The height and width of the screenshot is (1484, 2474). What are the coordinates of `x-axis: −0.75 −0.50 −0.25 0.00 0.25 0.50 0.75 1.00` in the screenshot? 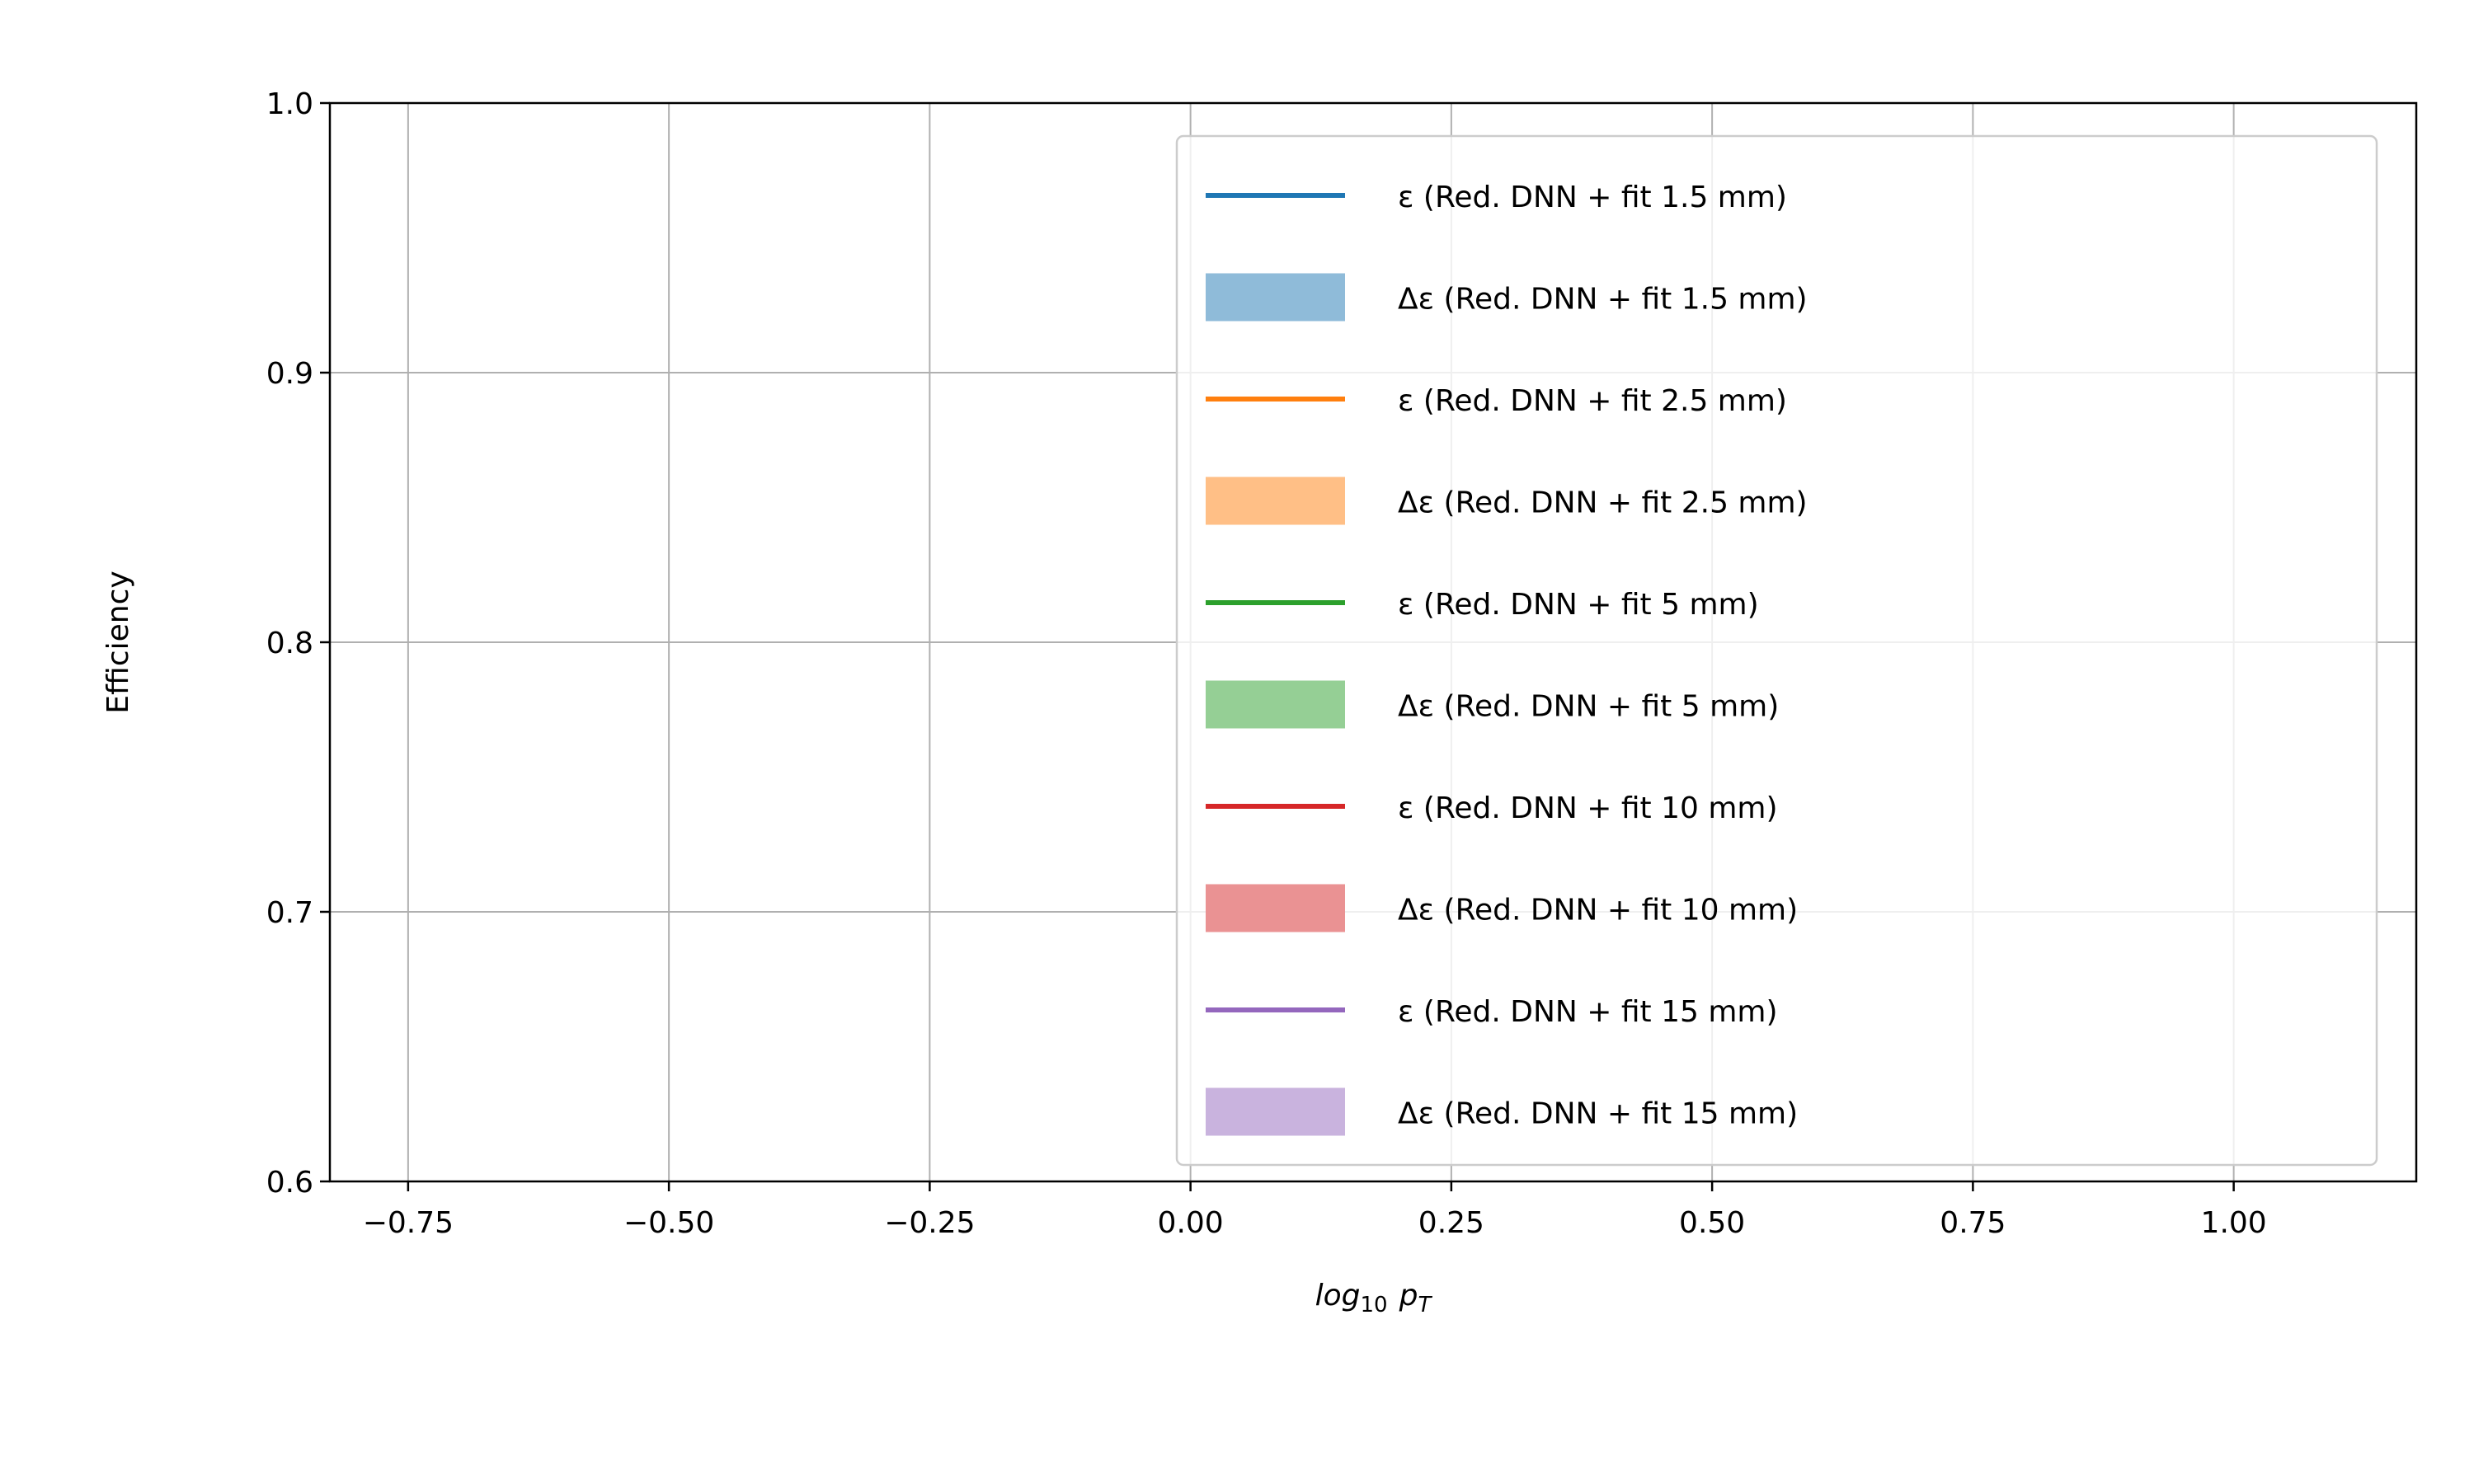 It's located at (1315, 1210).